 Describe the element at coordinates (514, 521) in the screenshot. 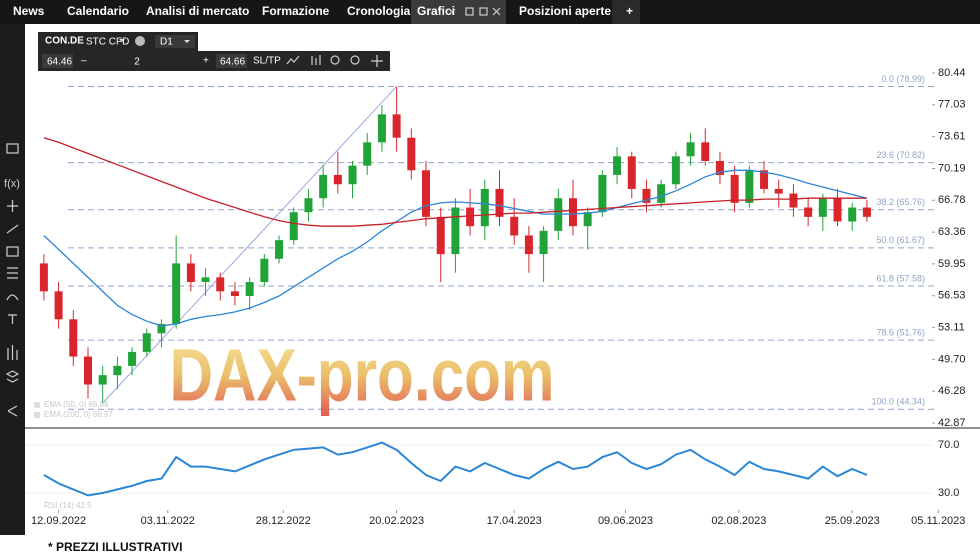

I see `x-tick-label: 17.04.2023` at that location.